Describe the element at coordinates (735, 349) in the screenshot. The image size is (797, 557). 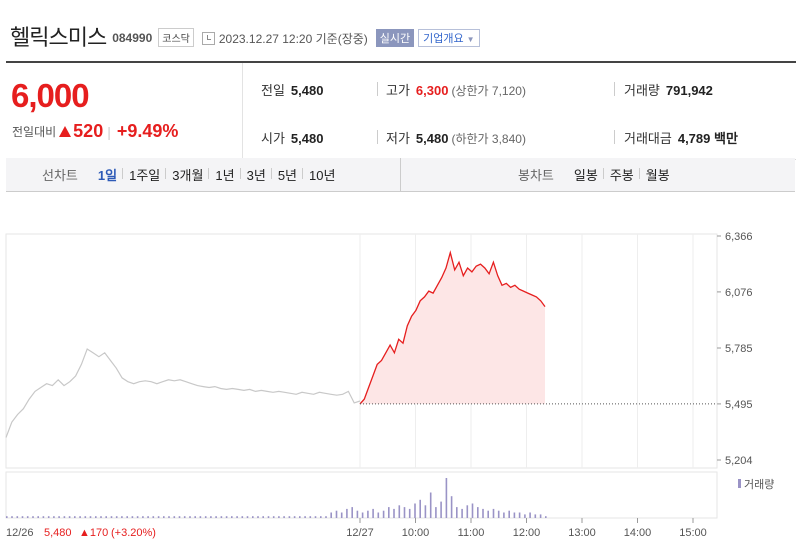
I see `y-axis: 6,366 6,076 5,785 5,495 5,204` at that location.